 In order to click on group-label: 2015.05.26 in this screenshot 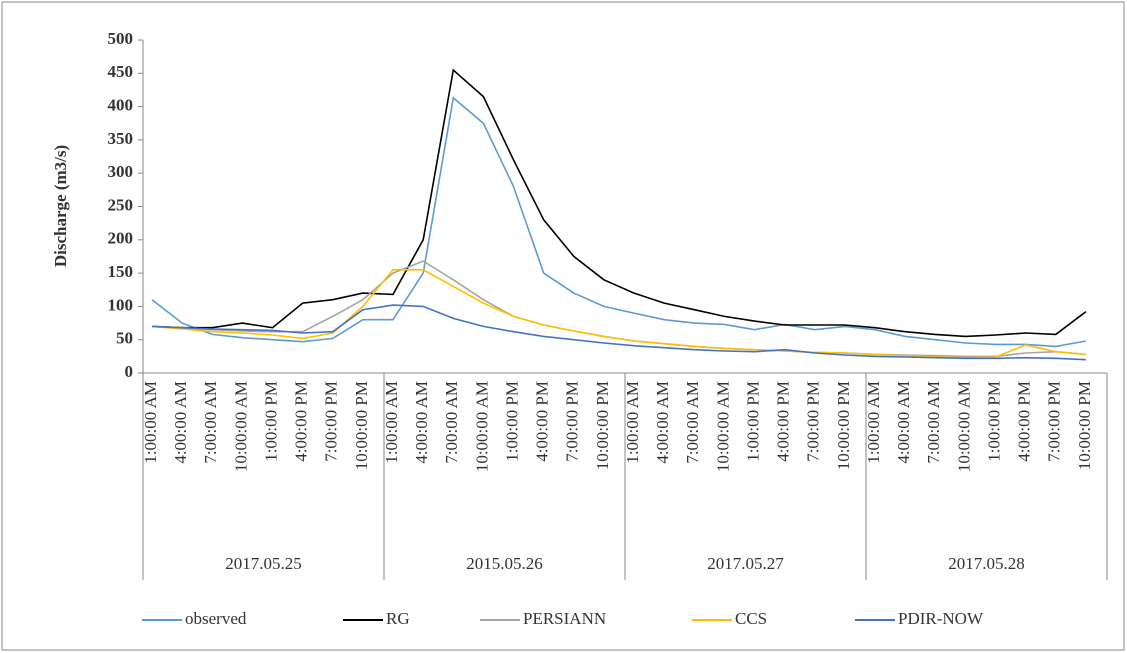, I will do `click(504, 563)`.